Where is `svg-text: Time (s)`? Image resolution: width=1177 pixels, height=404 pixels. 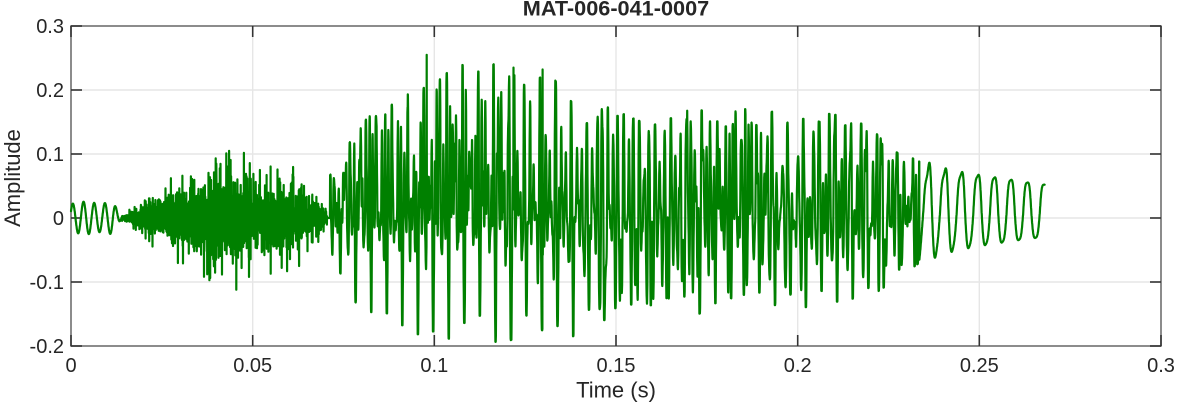 svg-text: Time (s) is located at coordinates (616, 389).